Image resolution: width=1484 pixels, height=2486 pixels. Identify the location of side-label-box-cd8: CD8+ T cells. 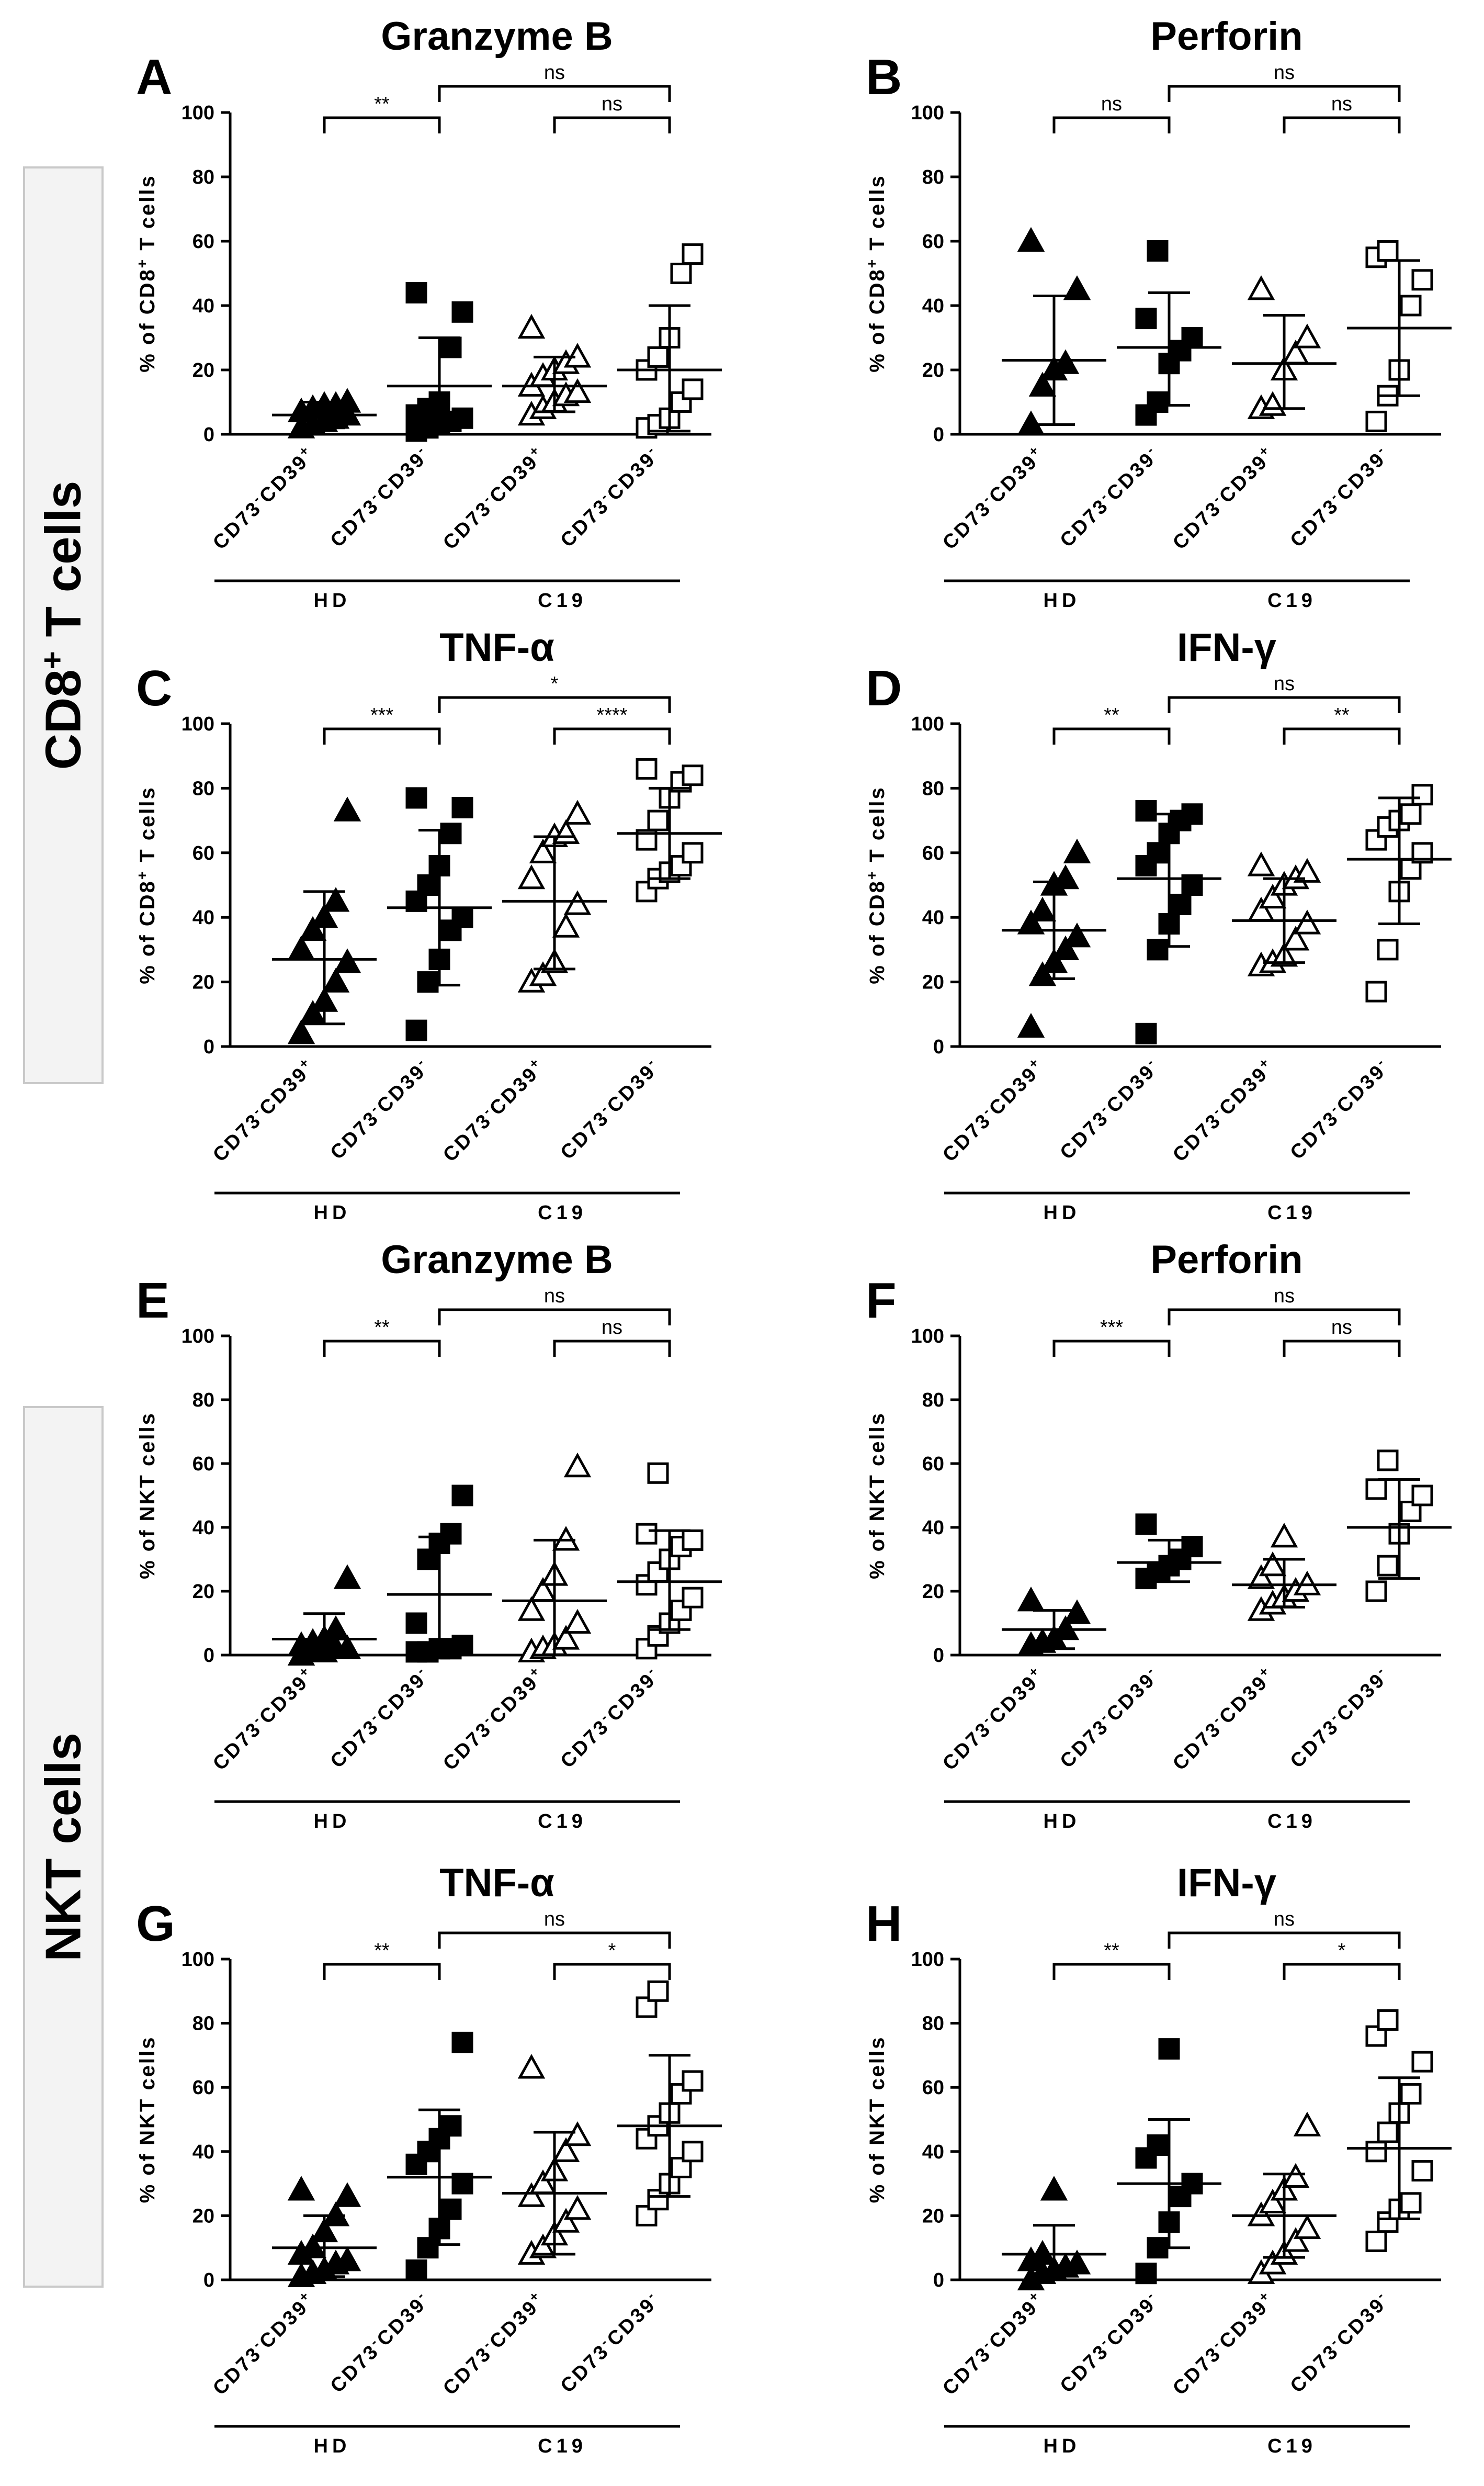
(63, 625).